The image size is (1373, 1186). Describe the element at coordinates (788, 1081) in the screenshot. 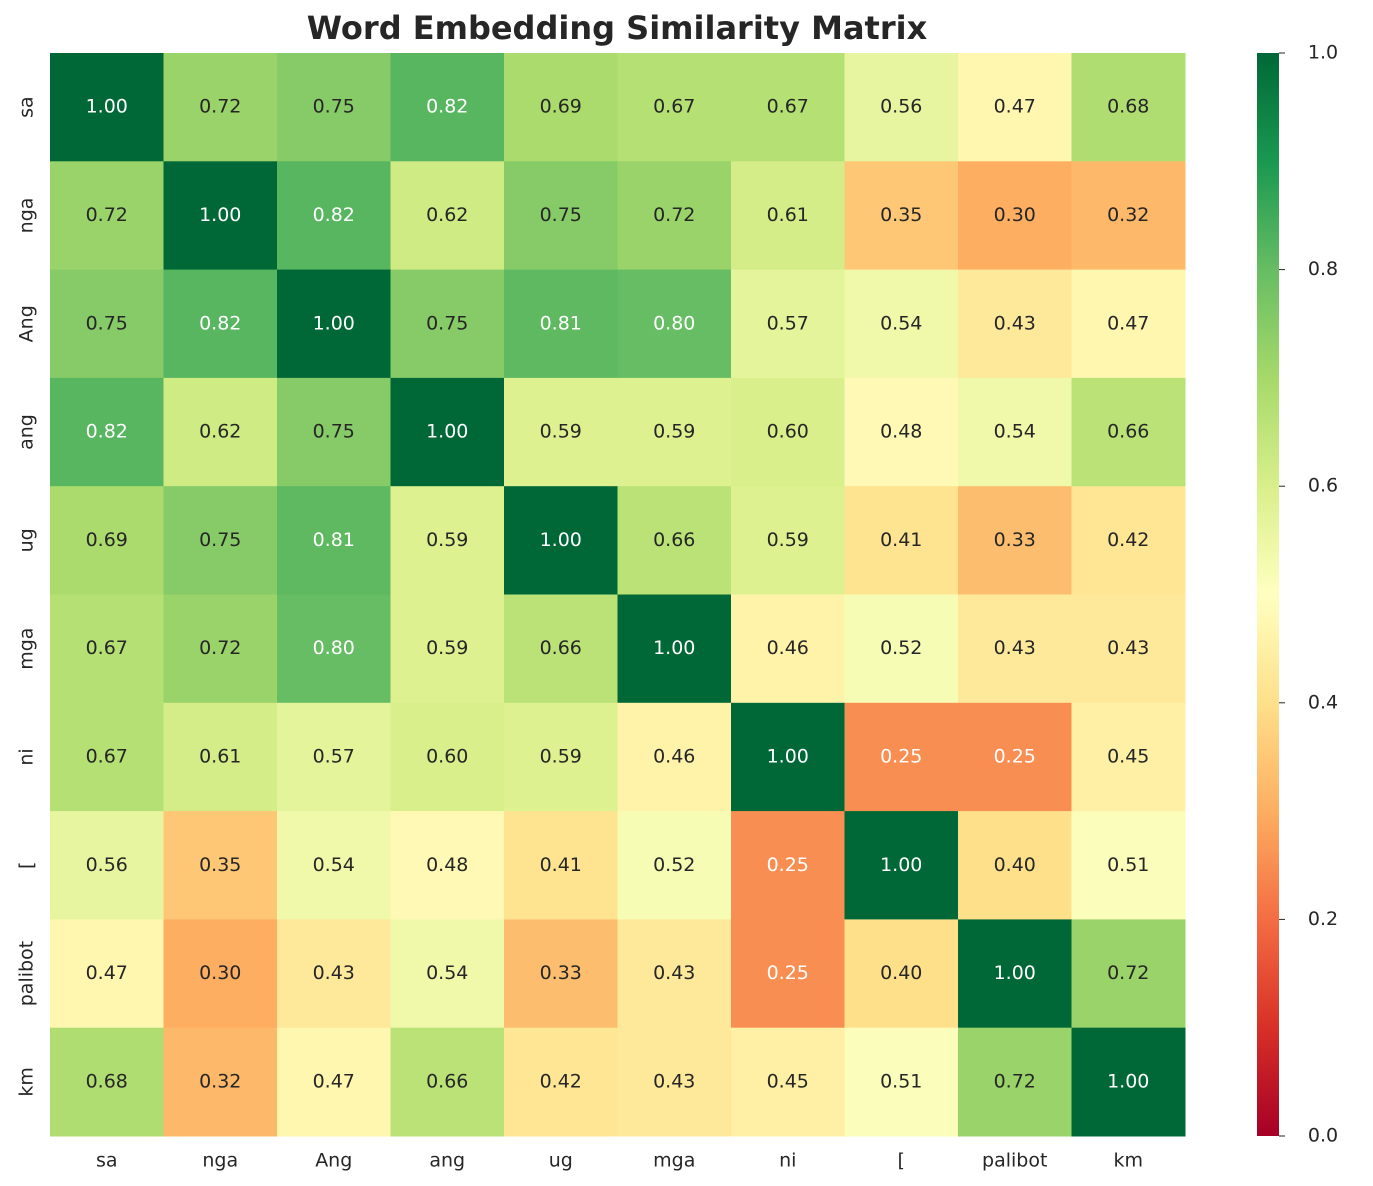

I see `cell-label: 0.45` at that location.